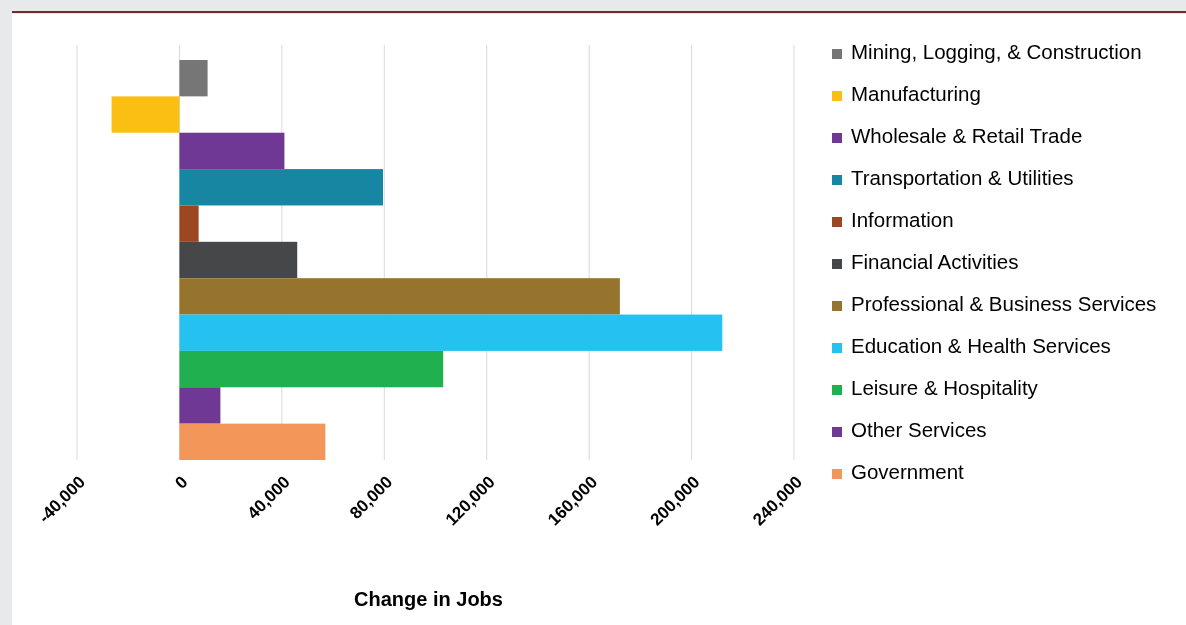 This screenshot has height=625, width=1186. I want to click on legend-label: Education & Health Services, so click(981, 346).